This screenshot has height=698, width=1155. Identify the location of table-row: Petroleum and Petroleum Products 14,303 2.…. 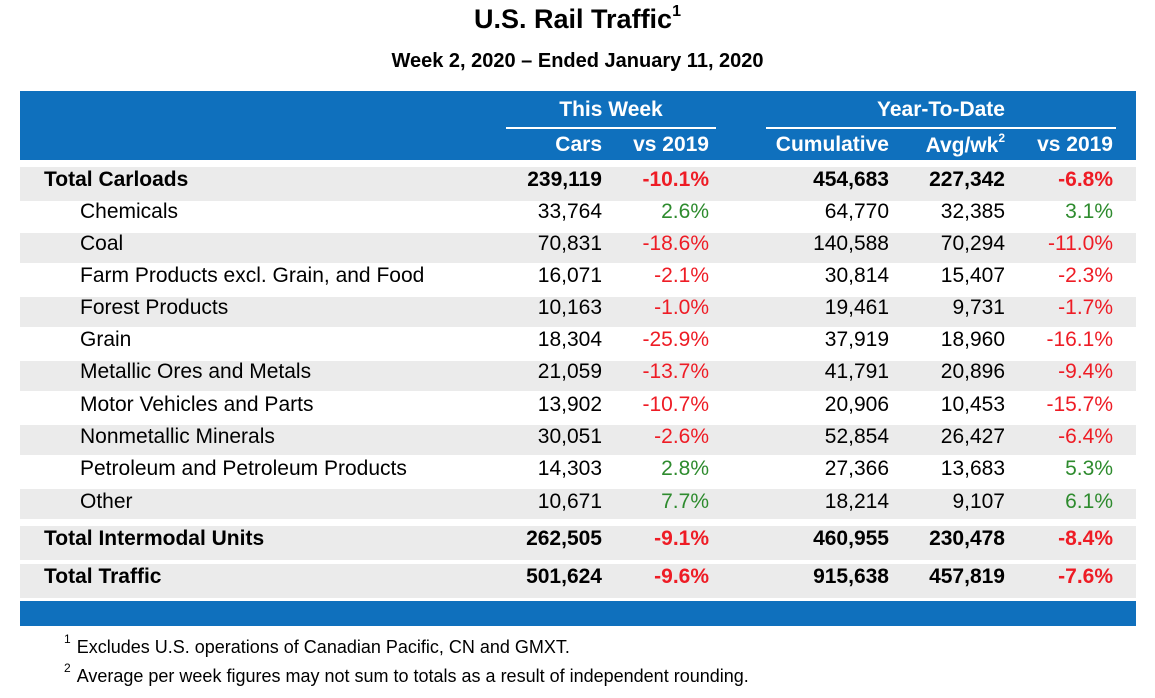
(577, 473).